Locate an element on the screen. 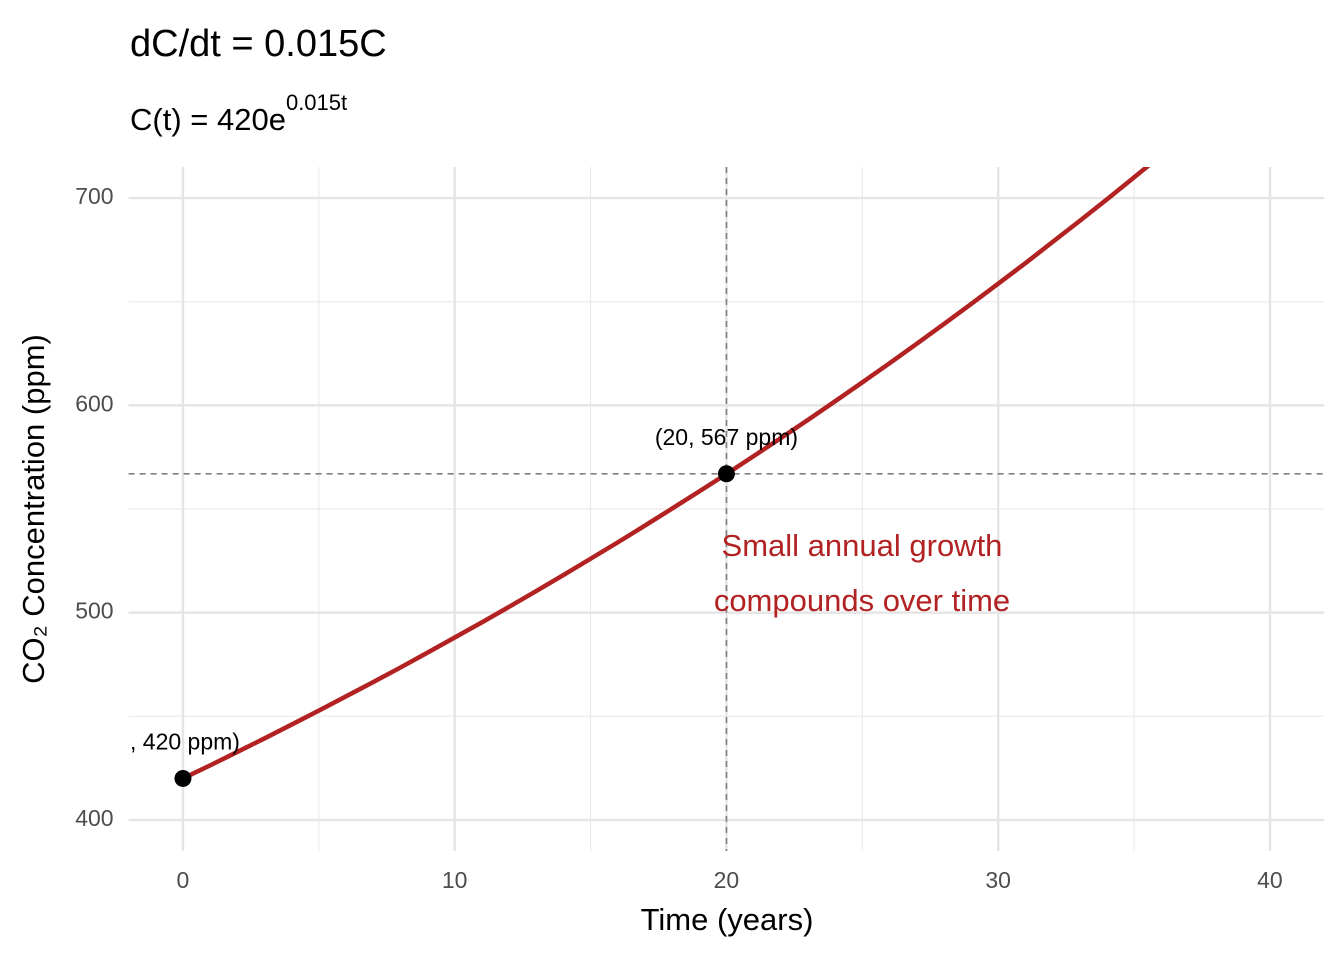  x-tick-label: 10 is located at coordinates (455, 880).